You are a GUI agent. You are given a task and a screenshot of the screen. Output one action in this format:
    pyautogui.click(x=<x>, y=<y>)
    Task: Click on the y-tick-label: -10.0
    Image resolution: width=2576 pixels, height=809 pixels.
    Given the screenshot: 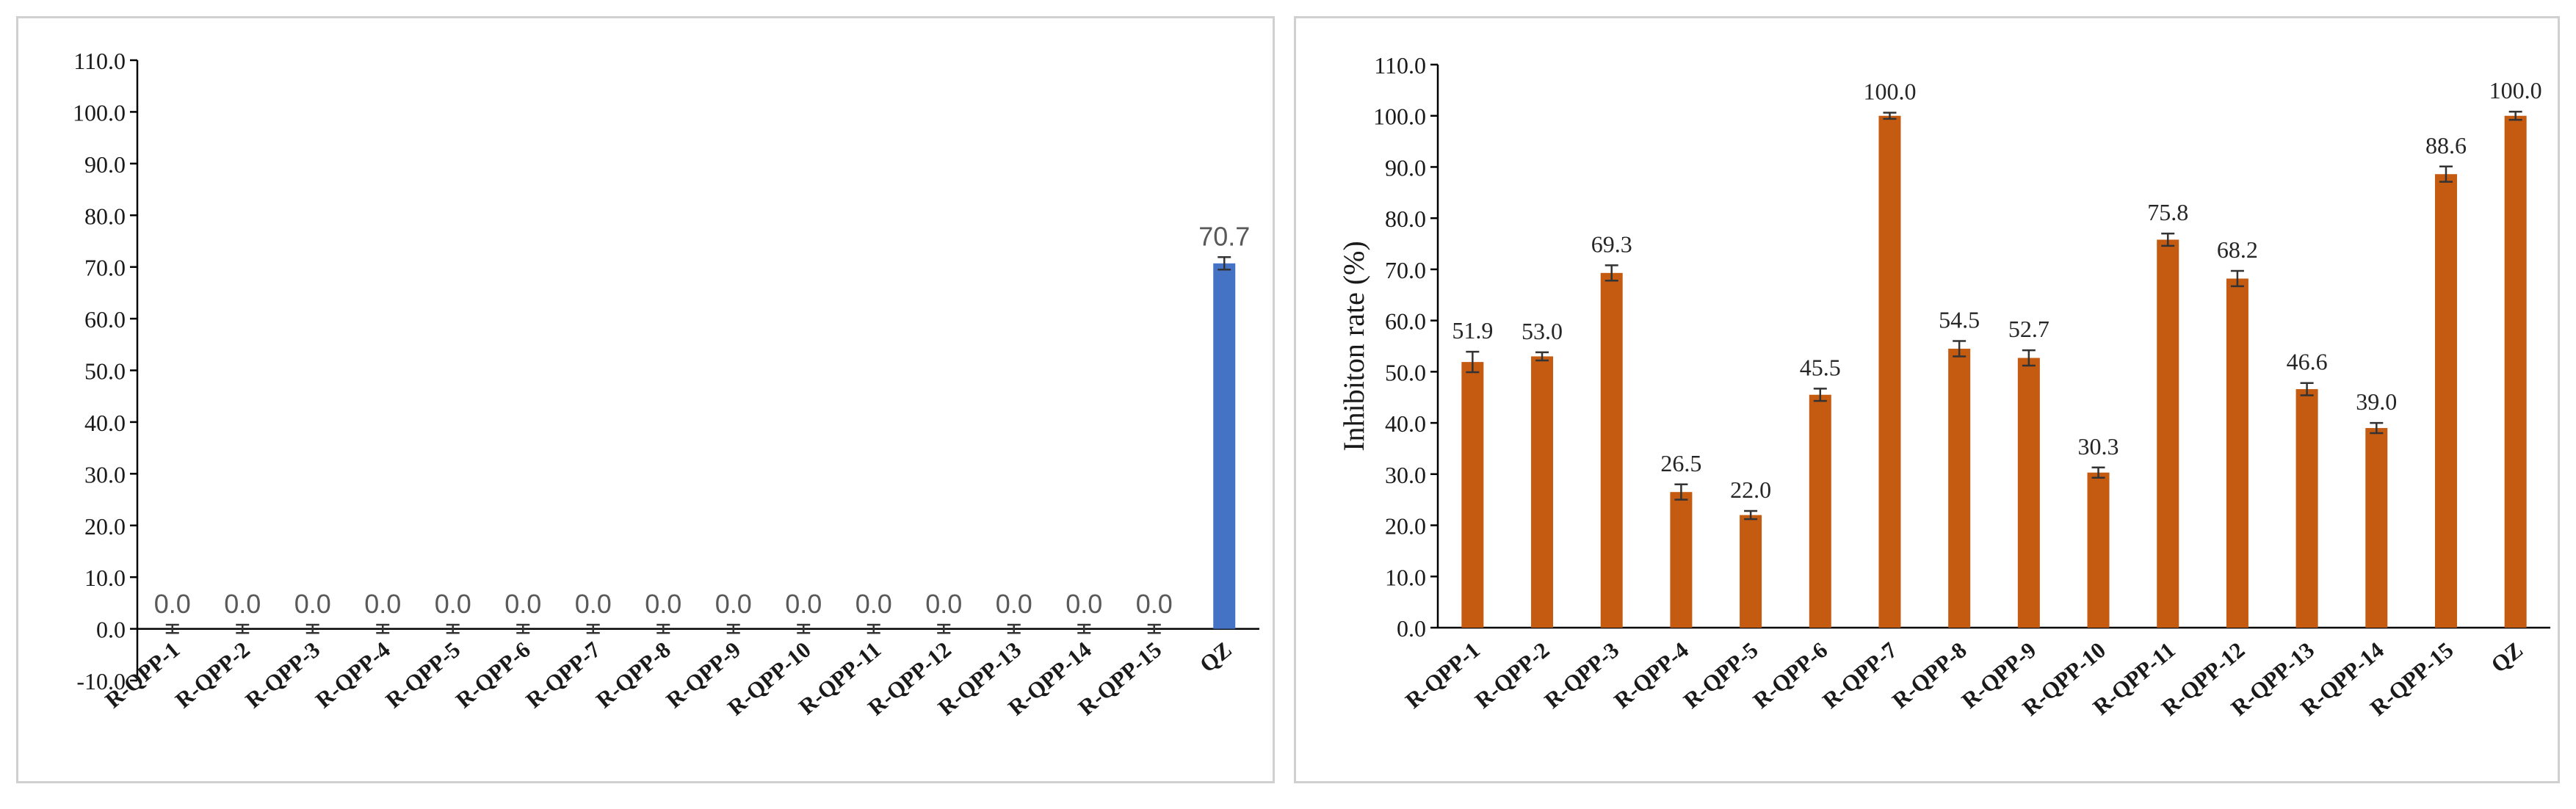 What is the action you would take?
    pyautogui.click(x=101, y=681)
    